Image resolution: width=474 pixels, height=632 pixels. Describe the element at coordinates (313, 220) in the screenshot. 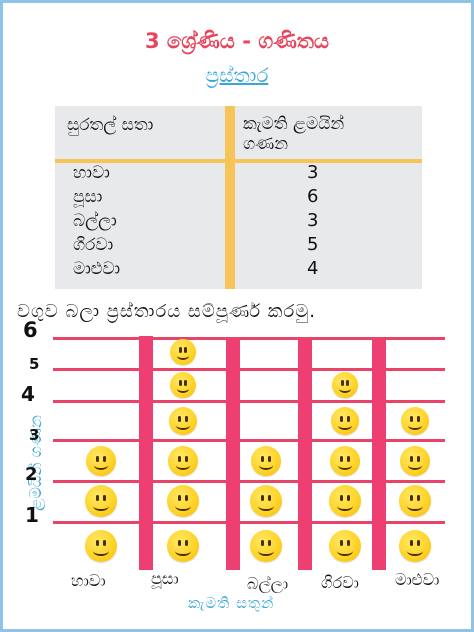

I see `table-row-count: 3` at that location.